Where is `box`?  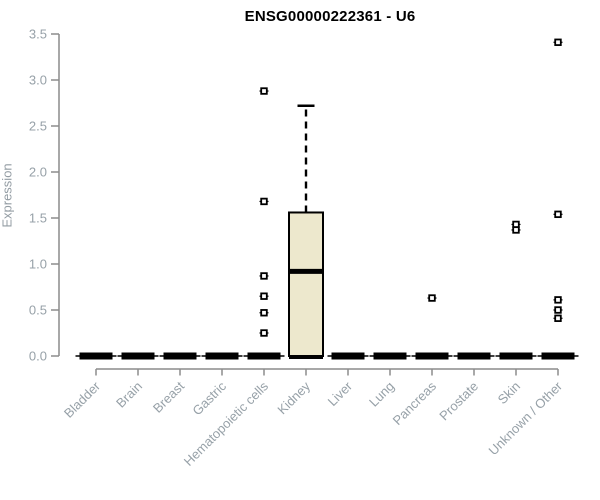
box is located at coordinates (306, 284).